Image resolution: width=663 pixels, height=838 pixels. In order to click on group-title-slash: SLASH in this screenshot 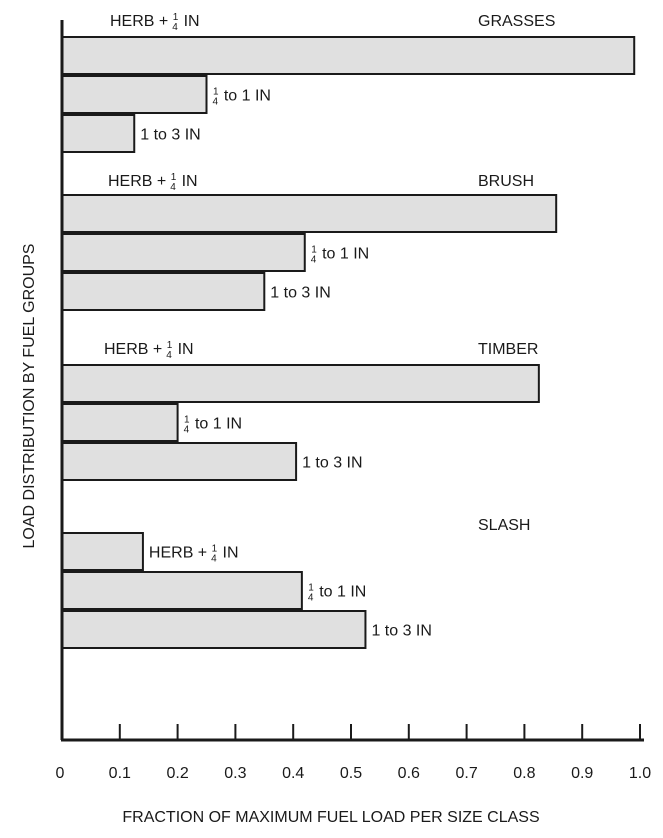, I will do `click(504, 525)`.